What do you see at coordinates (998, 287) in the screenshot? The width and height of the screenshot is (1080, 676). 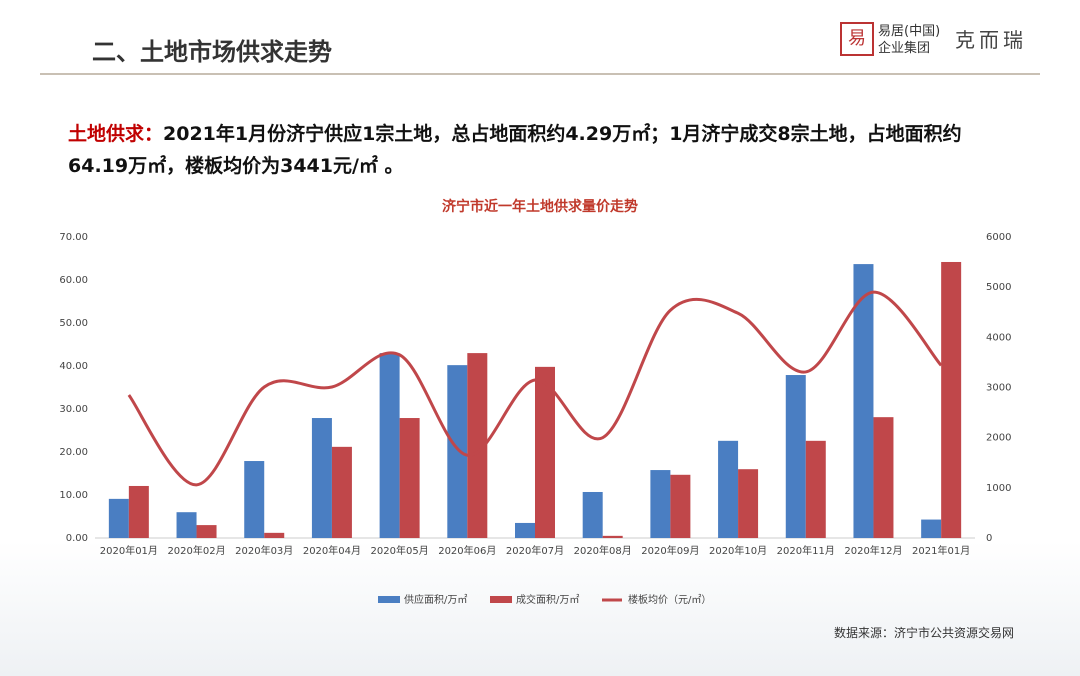 I see `y2-tick-label: 5000` at bounding box center [998, 287].